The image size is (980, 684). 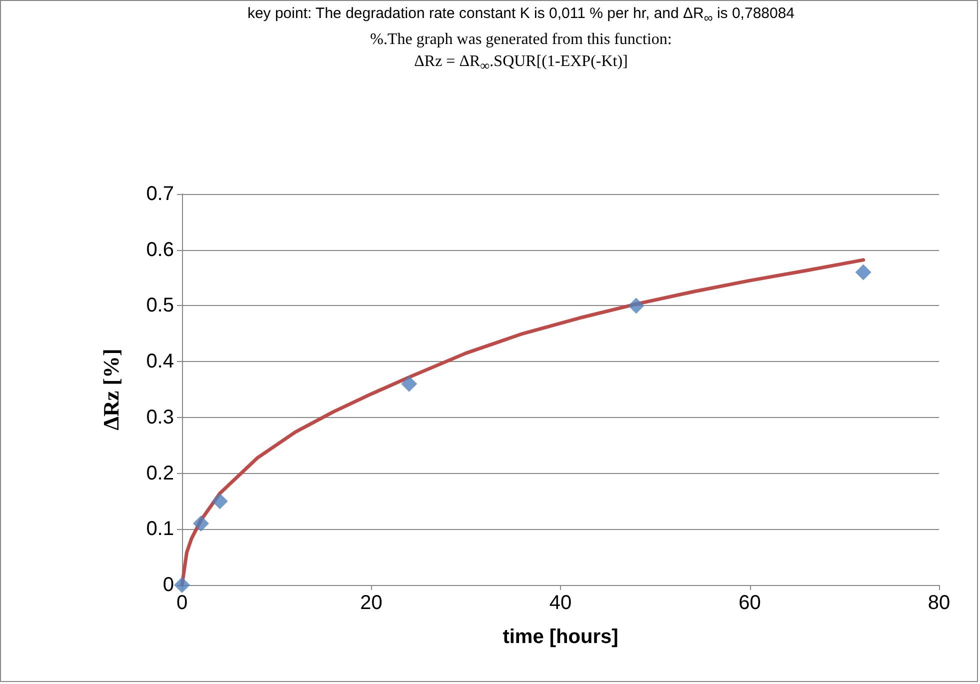 What do you see at coordinates (939, 603) in the screenshot?
I see `x-tick-label: 80` at bounding box center [939, 603].